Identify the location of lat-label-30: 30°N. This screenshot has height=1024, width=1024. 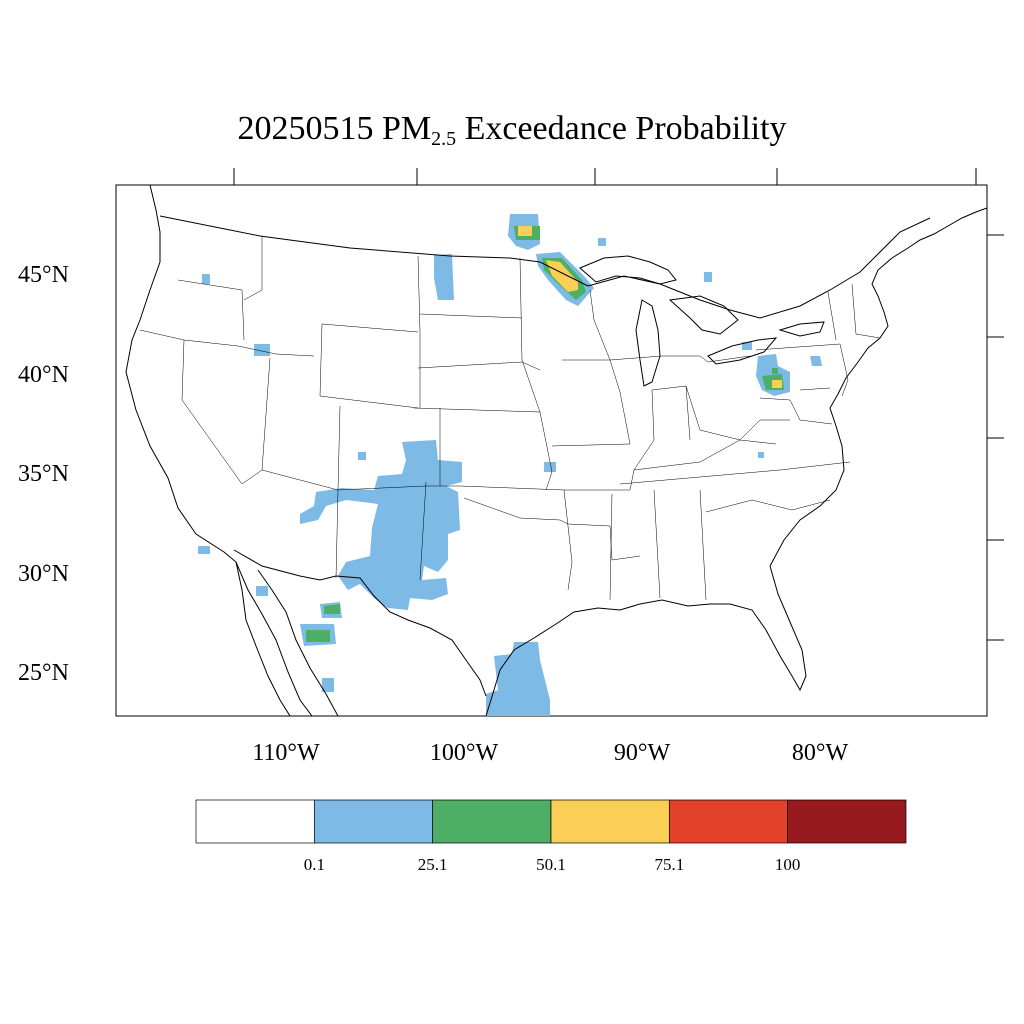
(43, 574).